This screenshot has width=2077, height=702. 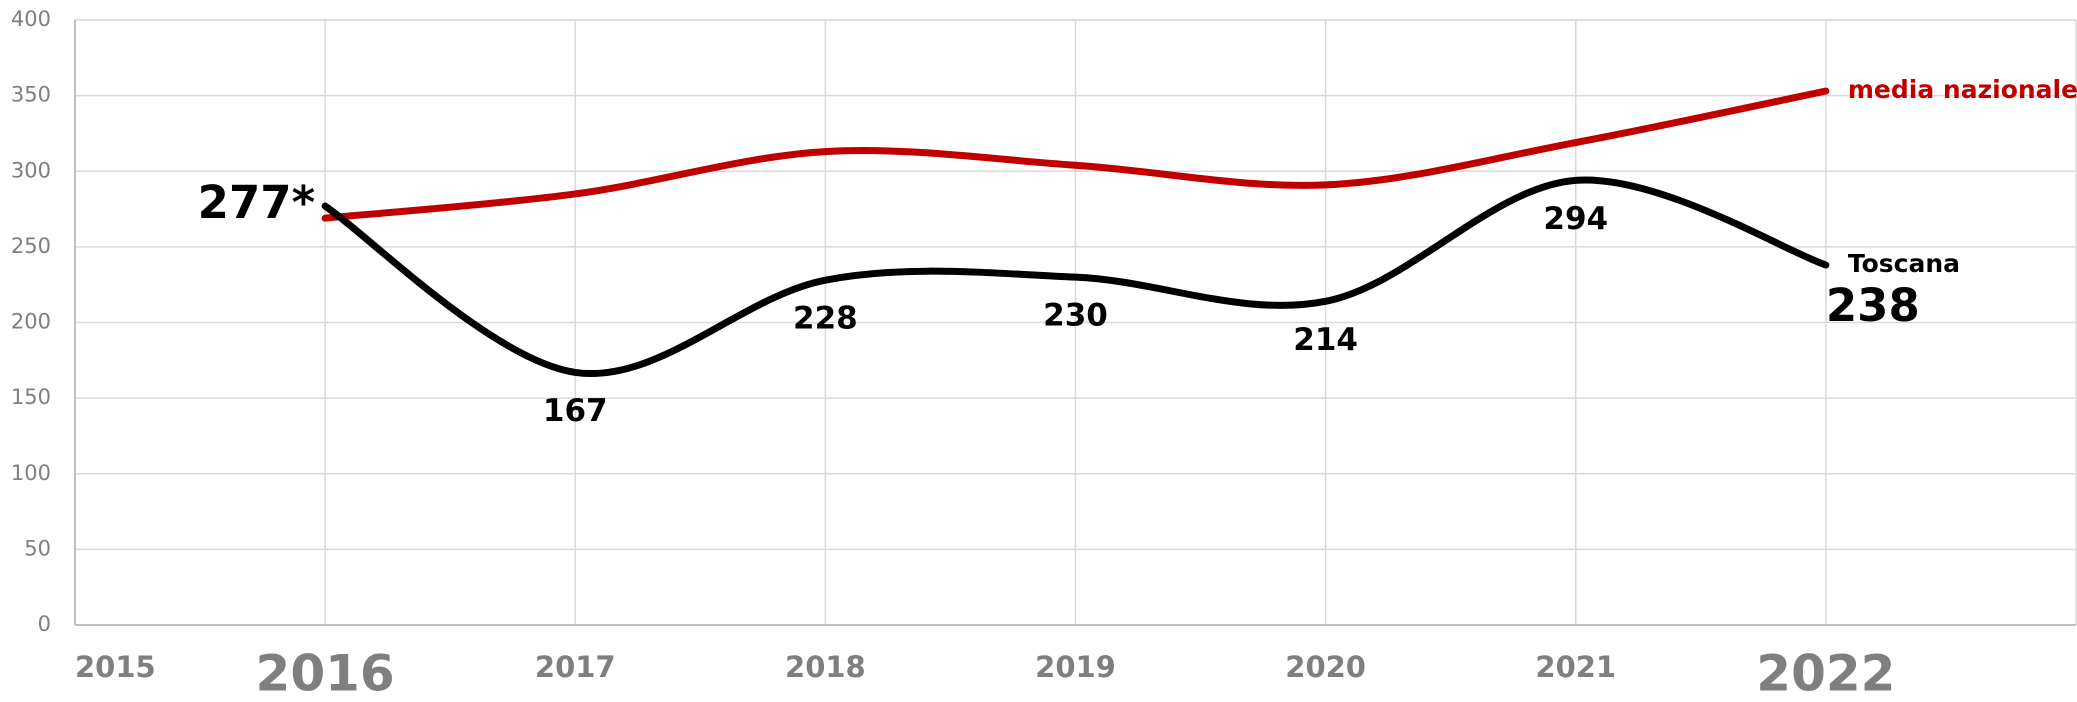 What do you see at coordinates (1075, 154) in the screenshot?
I see `series-line` at bounding box center [1075, 154].